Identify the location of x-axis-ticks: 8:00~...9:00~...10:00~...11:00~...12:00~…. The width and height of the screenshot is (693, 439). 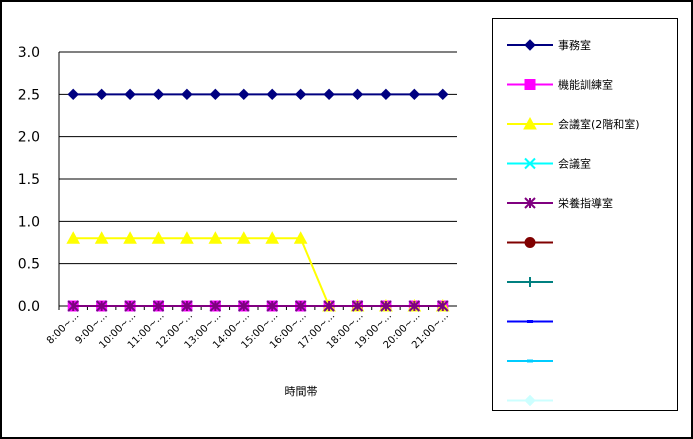
(248, 328).